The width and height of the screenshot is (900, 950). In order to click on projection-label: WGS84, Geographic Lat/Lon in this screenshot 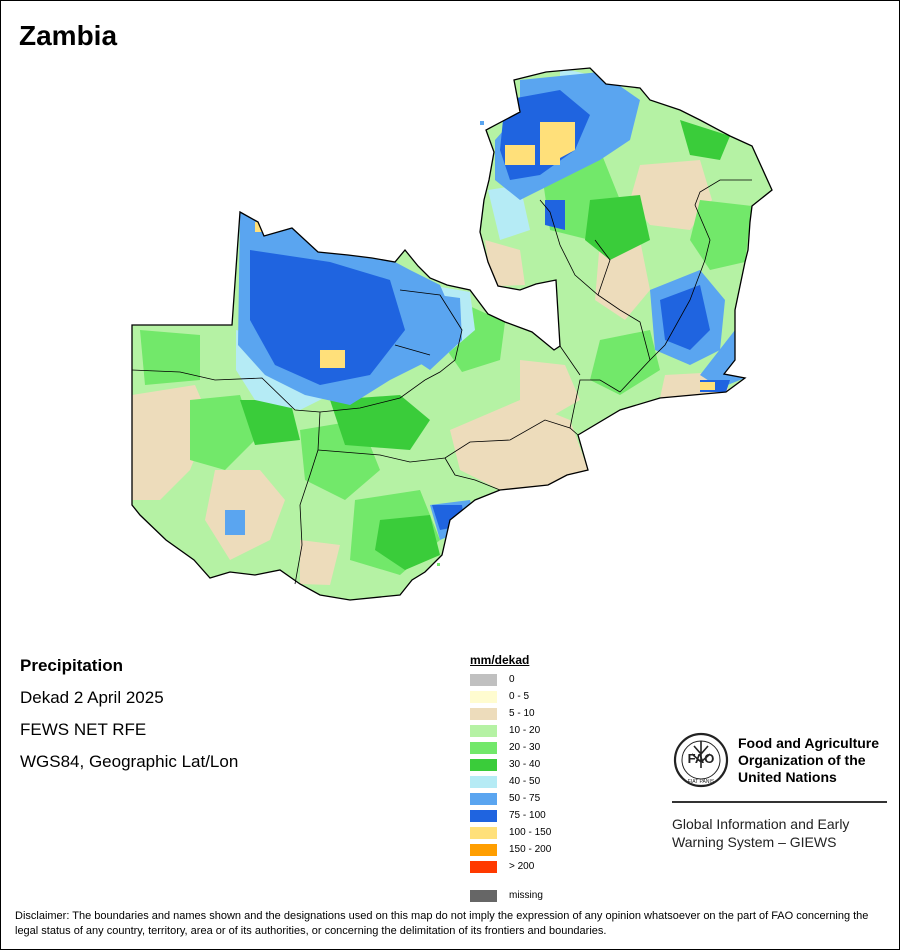, I will do `click(129, 761)`.